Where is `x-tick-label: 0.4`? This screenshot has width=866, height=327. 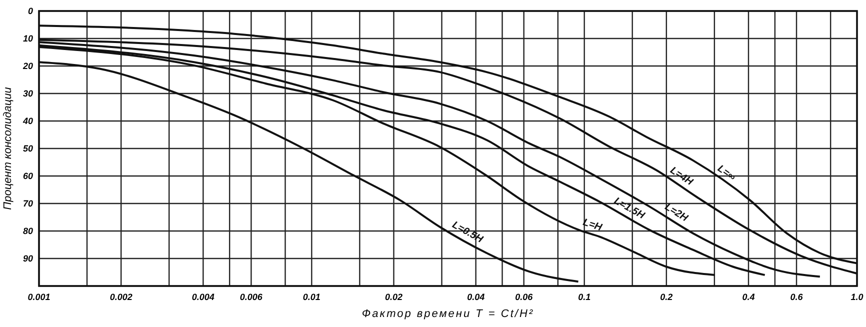 x-tick-label: 0.4 is located at coordinates (748, 297).